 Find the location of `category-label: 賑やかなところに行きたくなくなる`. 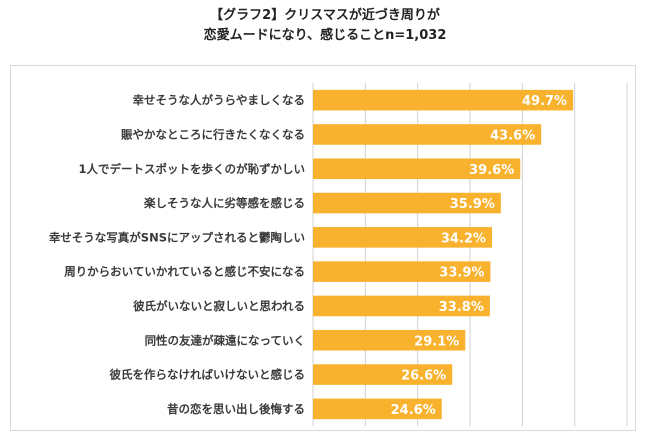

category-label: 賑やかなところに行きたくなくなる is located at coordinates (213, 134).